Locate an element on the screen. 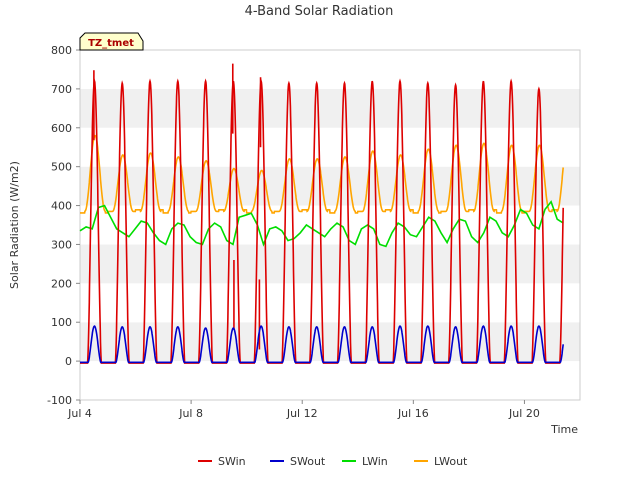 This screenshot has width=640, height=480. annotation-frame is located at coordinates (111, 41).